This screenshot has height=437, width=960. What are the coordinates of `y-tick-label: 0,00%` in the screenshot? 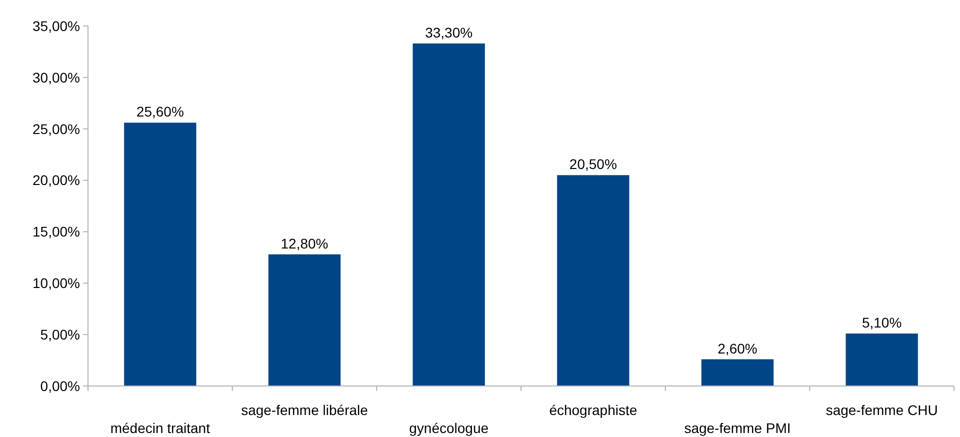 It's located at (60, 386).